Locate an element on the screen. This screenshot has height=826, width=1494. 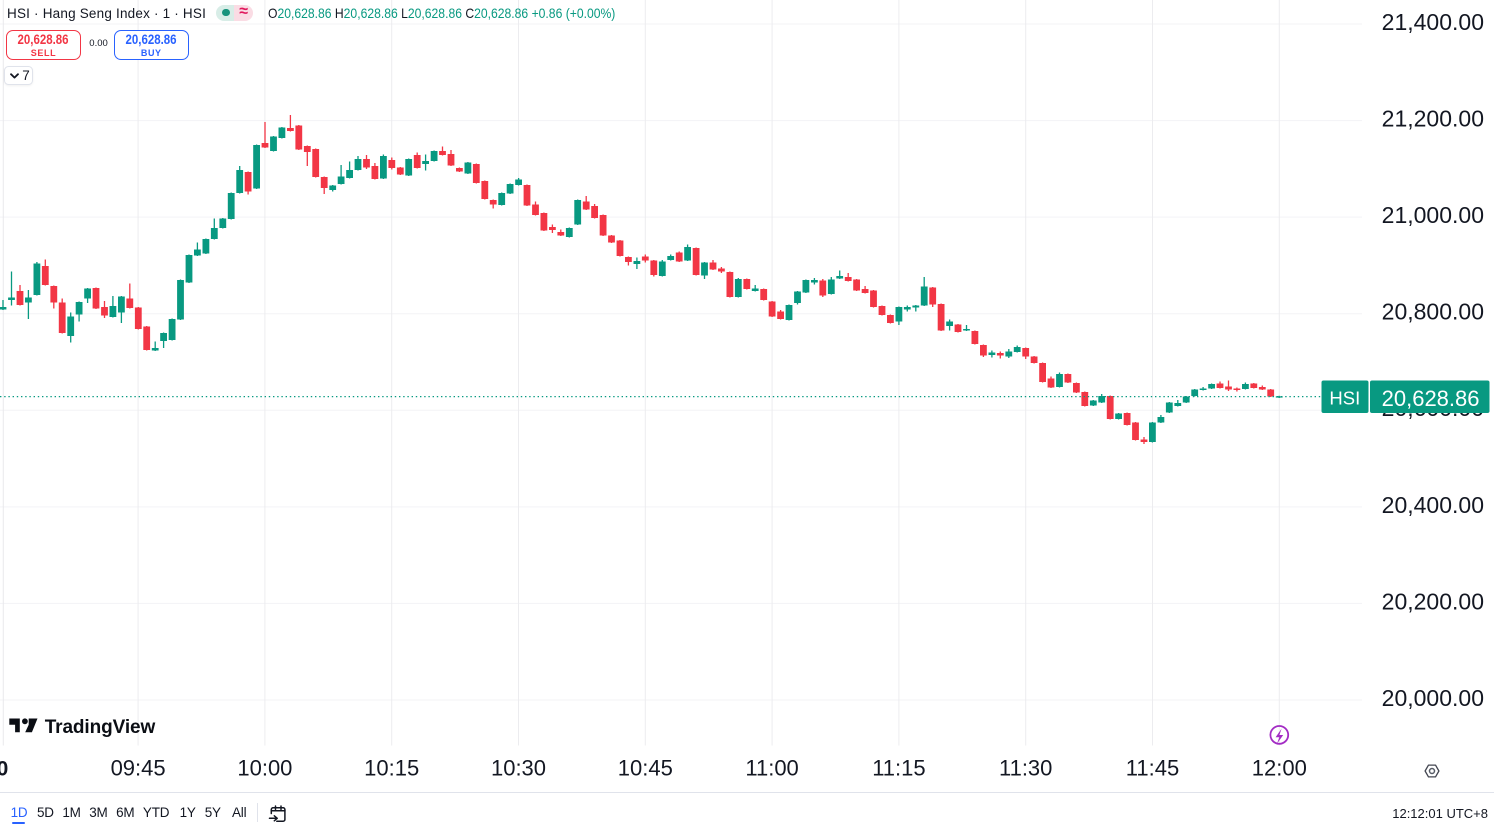
svg-text: 10:30 is located at coordinates (518, 768).